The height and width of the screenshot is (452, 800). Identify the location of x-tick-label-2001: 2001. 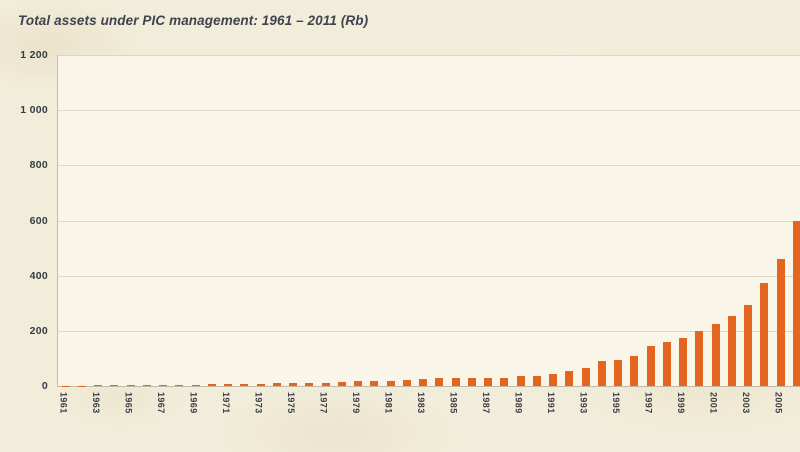
(713, 403).